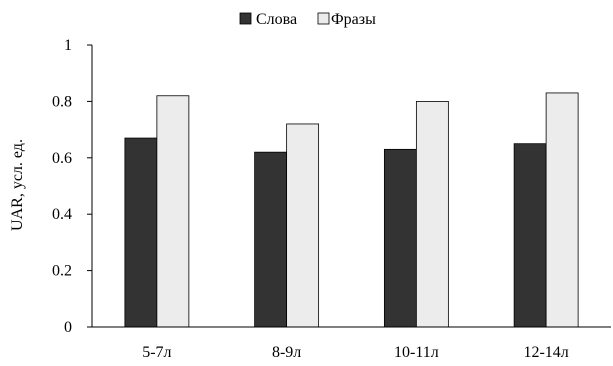  Describe the element at coordinates (355, 352) in the screenshot. I see `x-axis-labels: 5-7л 8-9л 10-11л 12-14л` at that location.